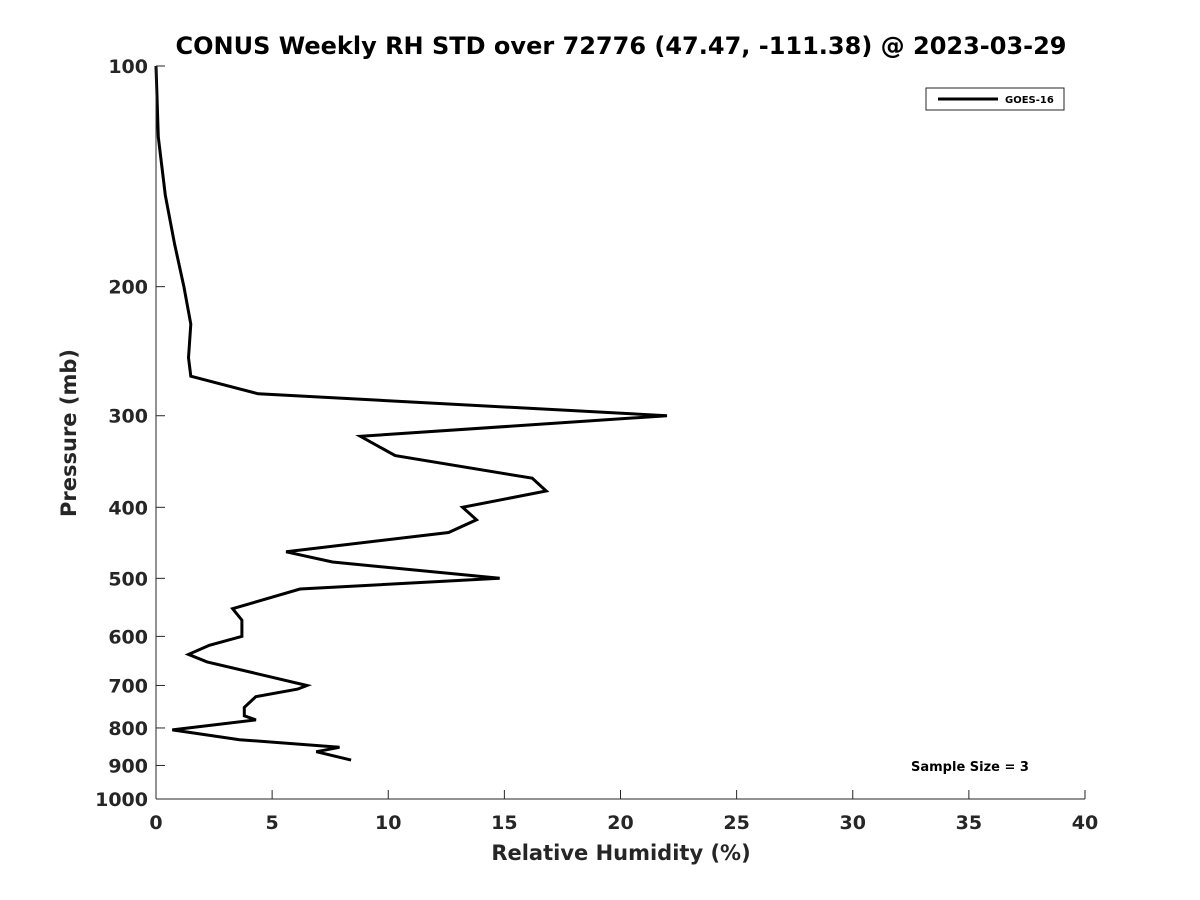 The height and width of the screenshot is (900, 1200). I want to click on legend-label-goes-16: GOES-16, so click(1029, 100).